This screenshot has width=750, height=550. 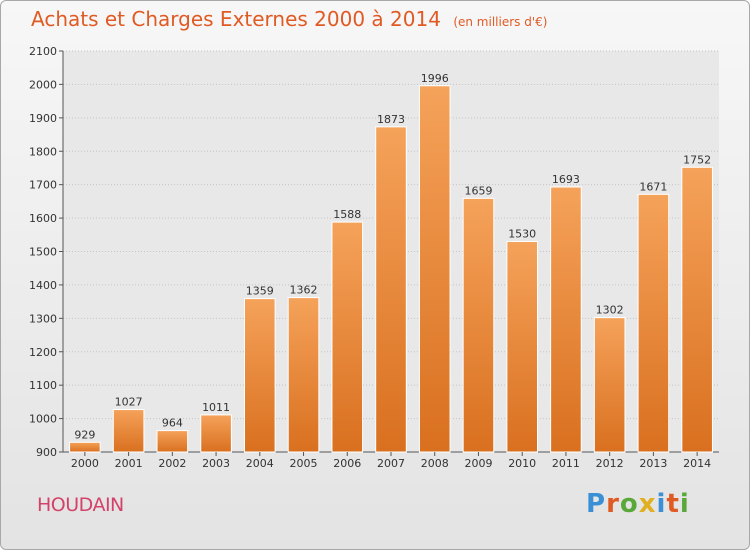 I want to click on data-label-2006: 1588, so click(x=347, y=214).